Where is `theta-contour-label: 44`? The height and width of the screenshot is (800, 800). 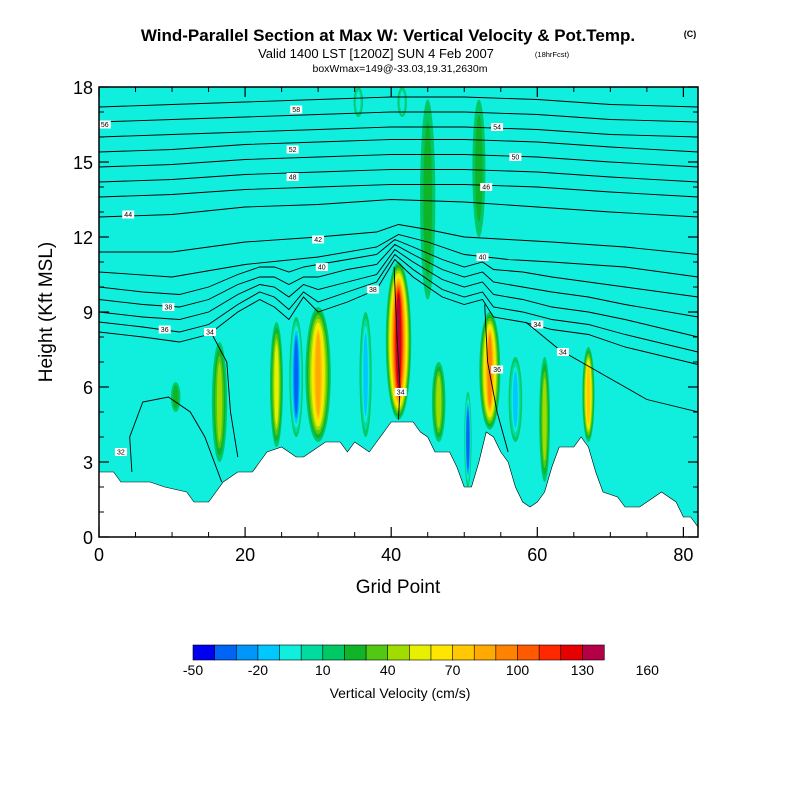 theta-contour-label: 44 is located at coordinates (128, 215).